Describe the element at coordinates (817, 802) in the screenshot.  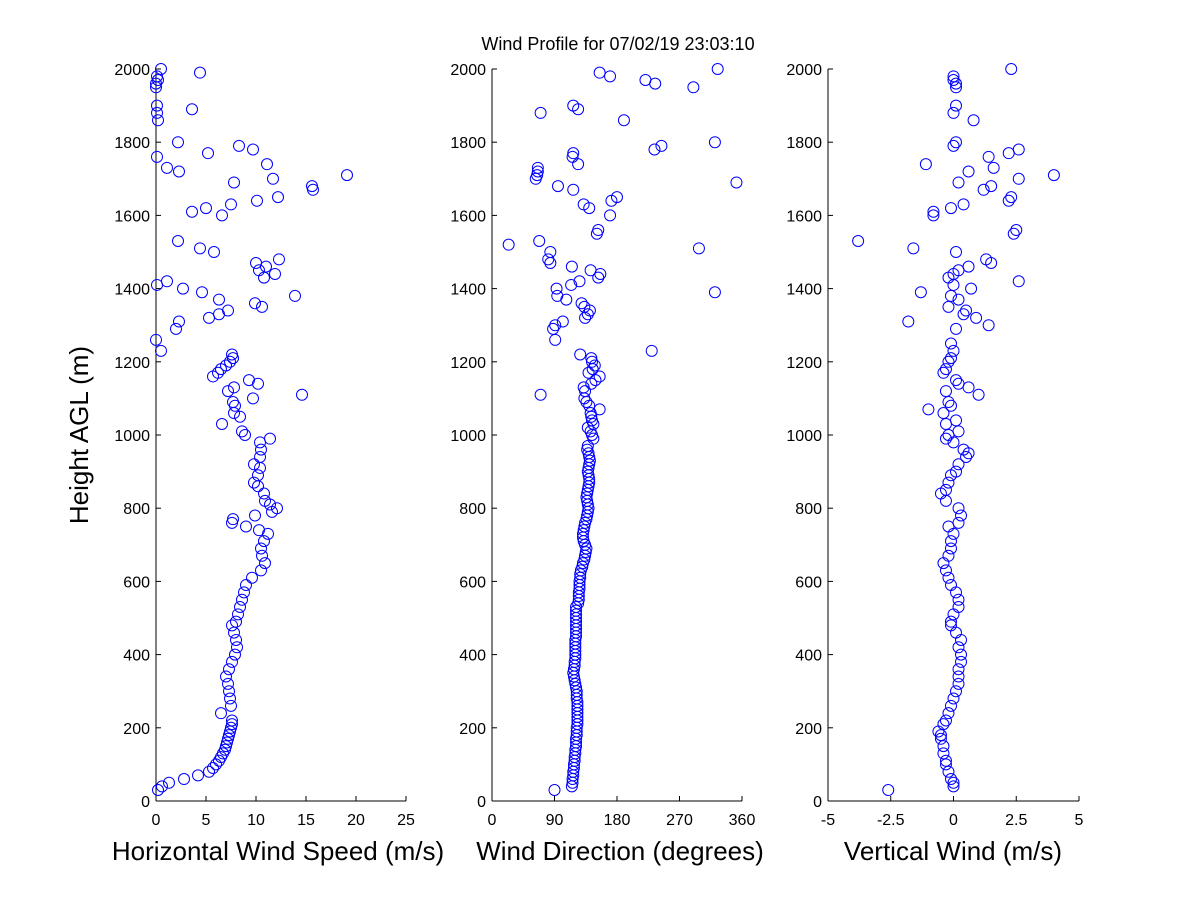
I see `vertical-y-tick-label: 0` at that location.